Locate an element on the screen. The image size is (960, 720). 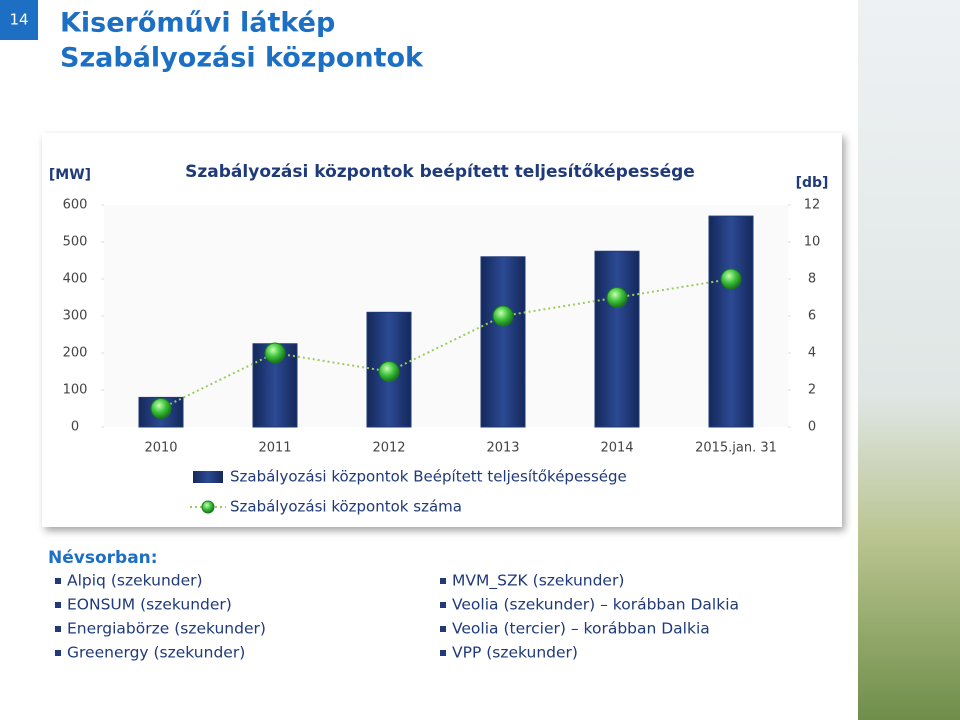
slide-number: 14 is located at coordinates (18, 20).